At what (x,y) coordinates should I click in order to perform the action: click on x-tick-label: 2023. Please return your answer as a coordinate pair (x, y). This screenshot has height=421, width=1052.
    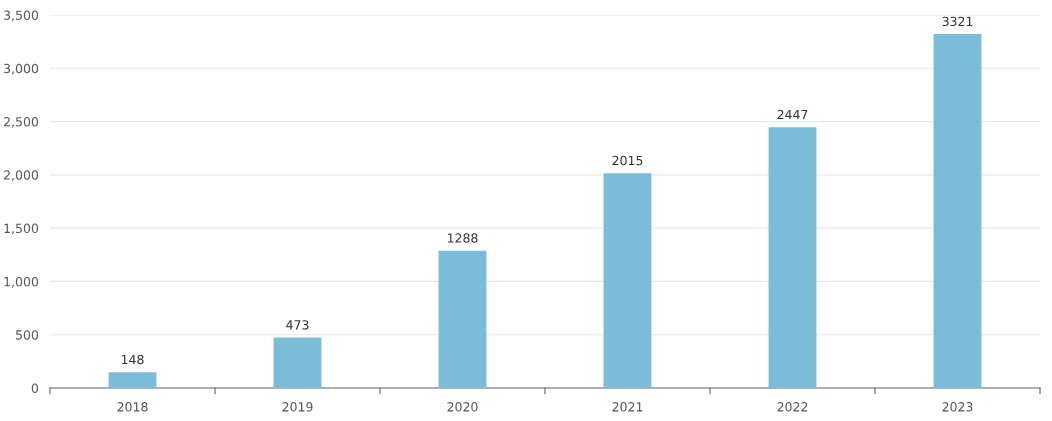
    Looking at the image, I should click on (957, 407).